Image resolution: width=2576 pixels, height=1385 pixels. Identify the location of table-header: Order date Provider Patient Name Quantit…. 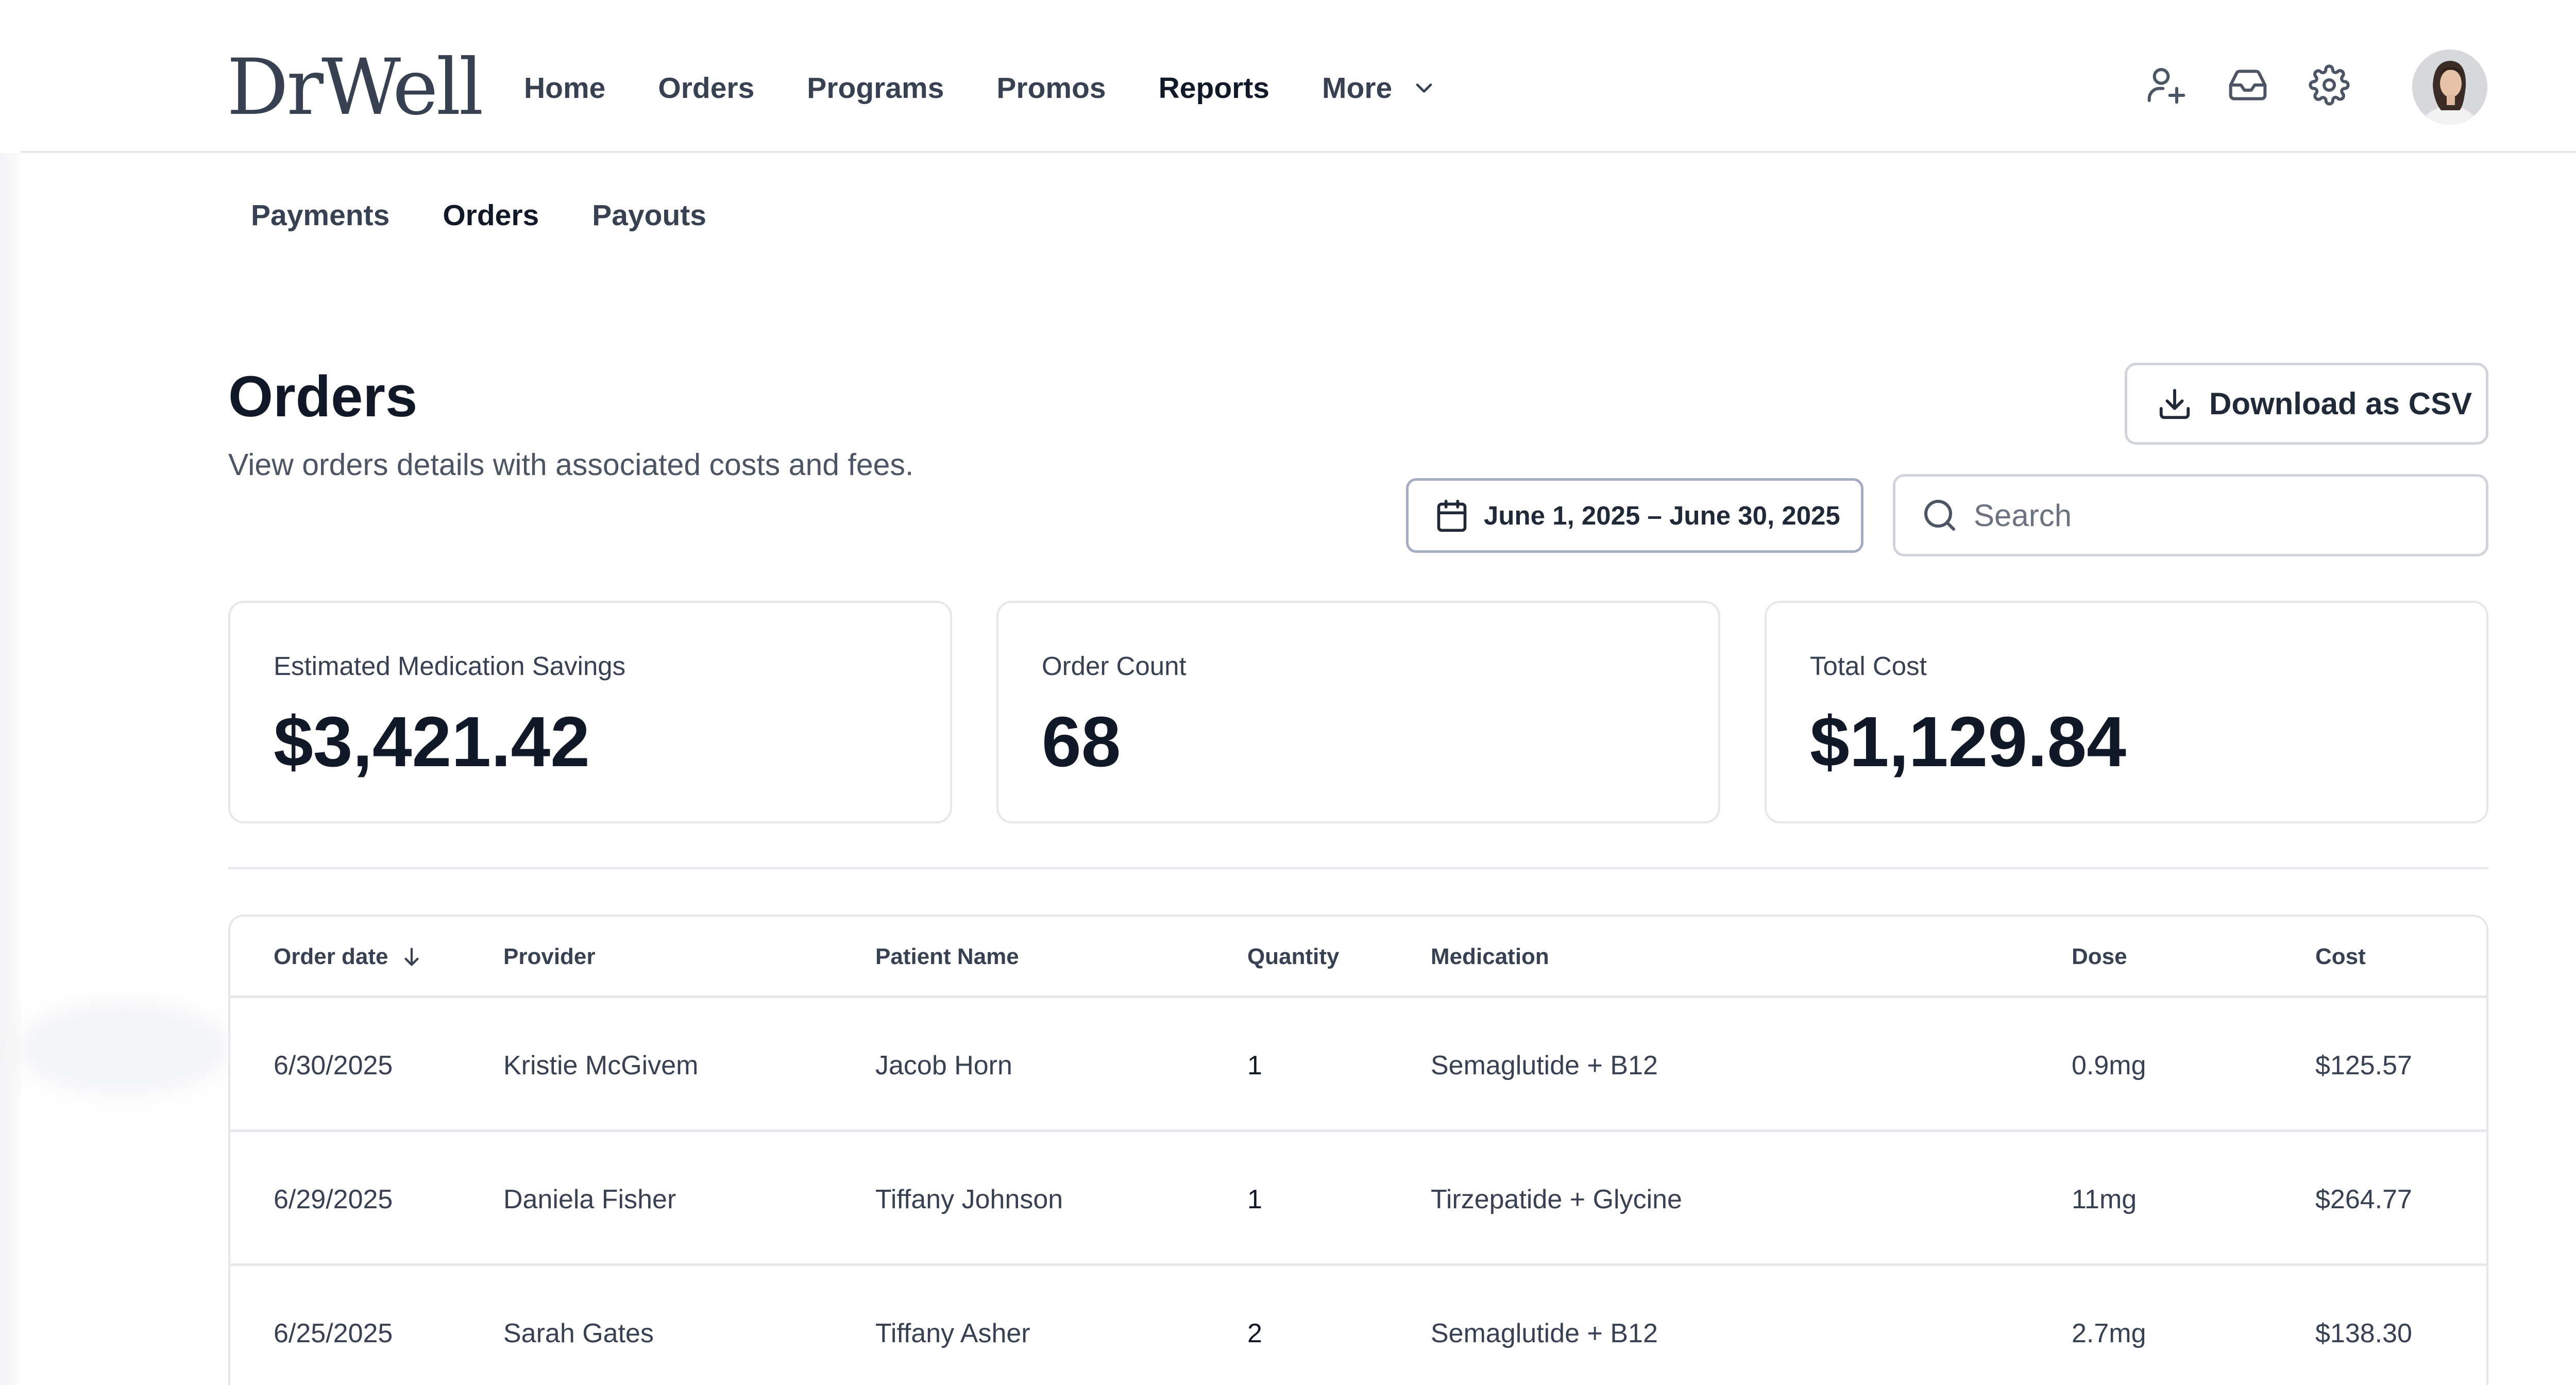
(1358, 957).